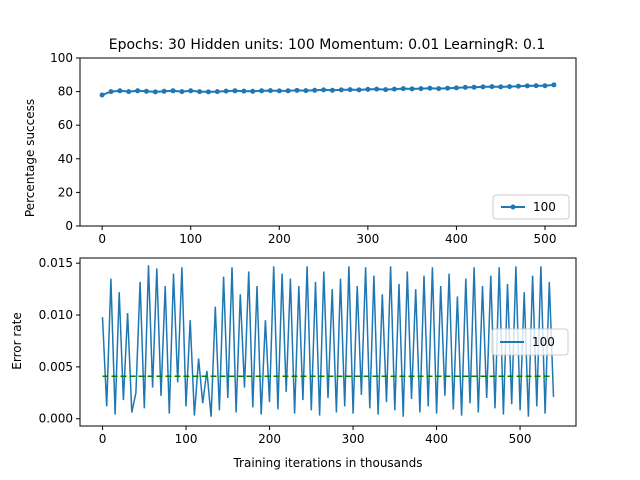 The height and width of the screenshot is (480, 640). What do you see at coordinates (30, 158) in the screenshot?
I see `top-ylabel: Percentage success` at bounding box center [30, 158].